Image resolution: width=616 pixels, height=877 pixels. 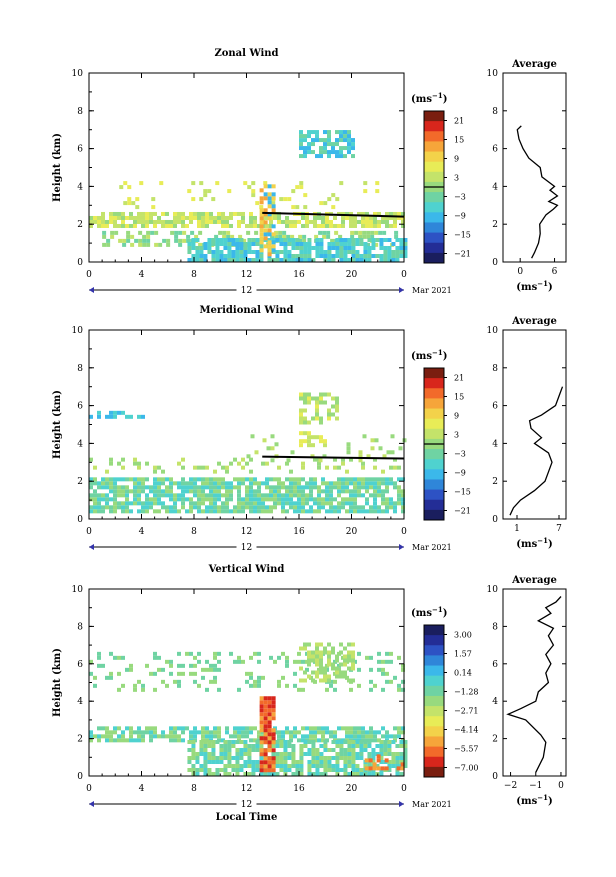 I want to click on x-tick-label: 8, so click(x=194, y=532).